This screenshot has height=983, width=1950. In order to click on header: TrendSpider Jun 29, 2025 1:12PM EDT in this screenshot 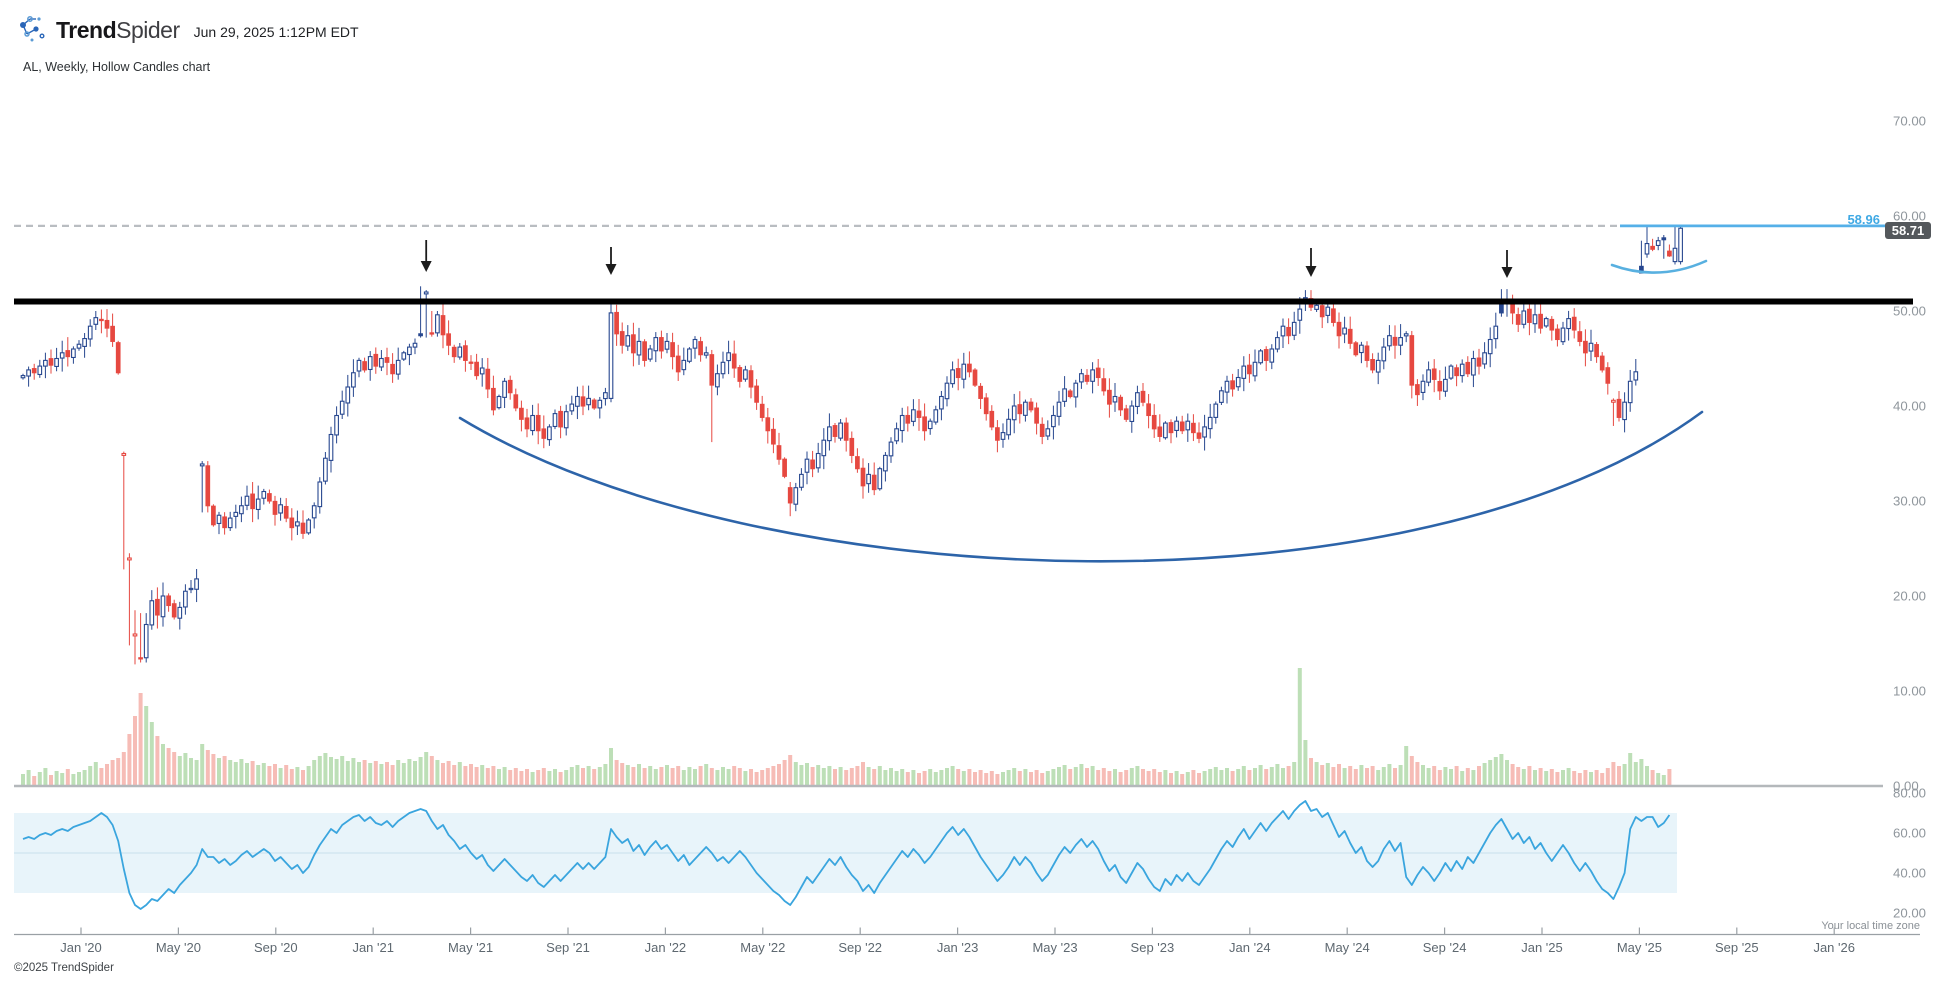, I will do `click(187, 30)`.